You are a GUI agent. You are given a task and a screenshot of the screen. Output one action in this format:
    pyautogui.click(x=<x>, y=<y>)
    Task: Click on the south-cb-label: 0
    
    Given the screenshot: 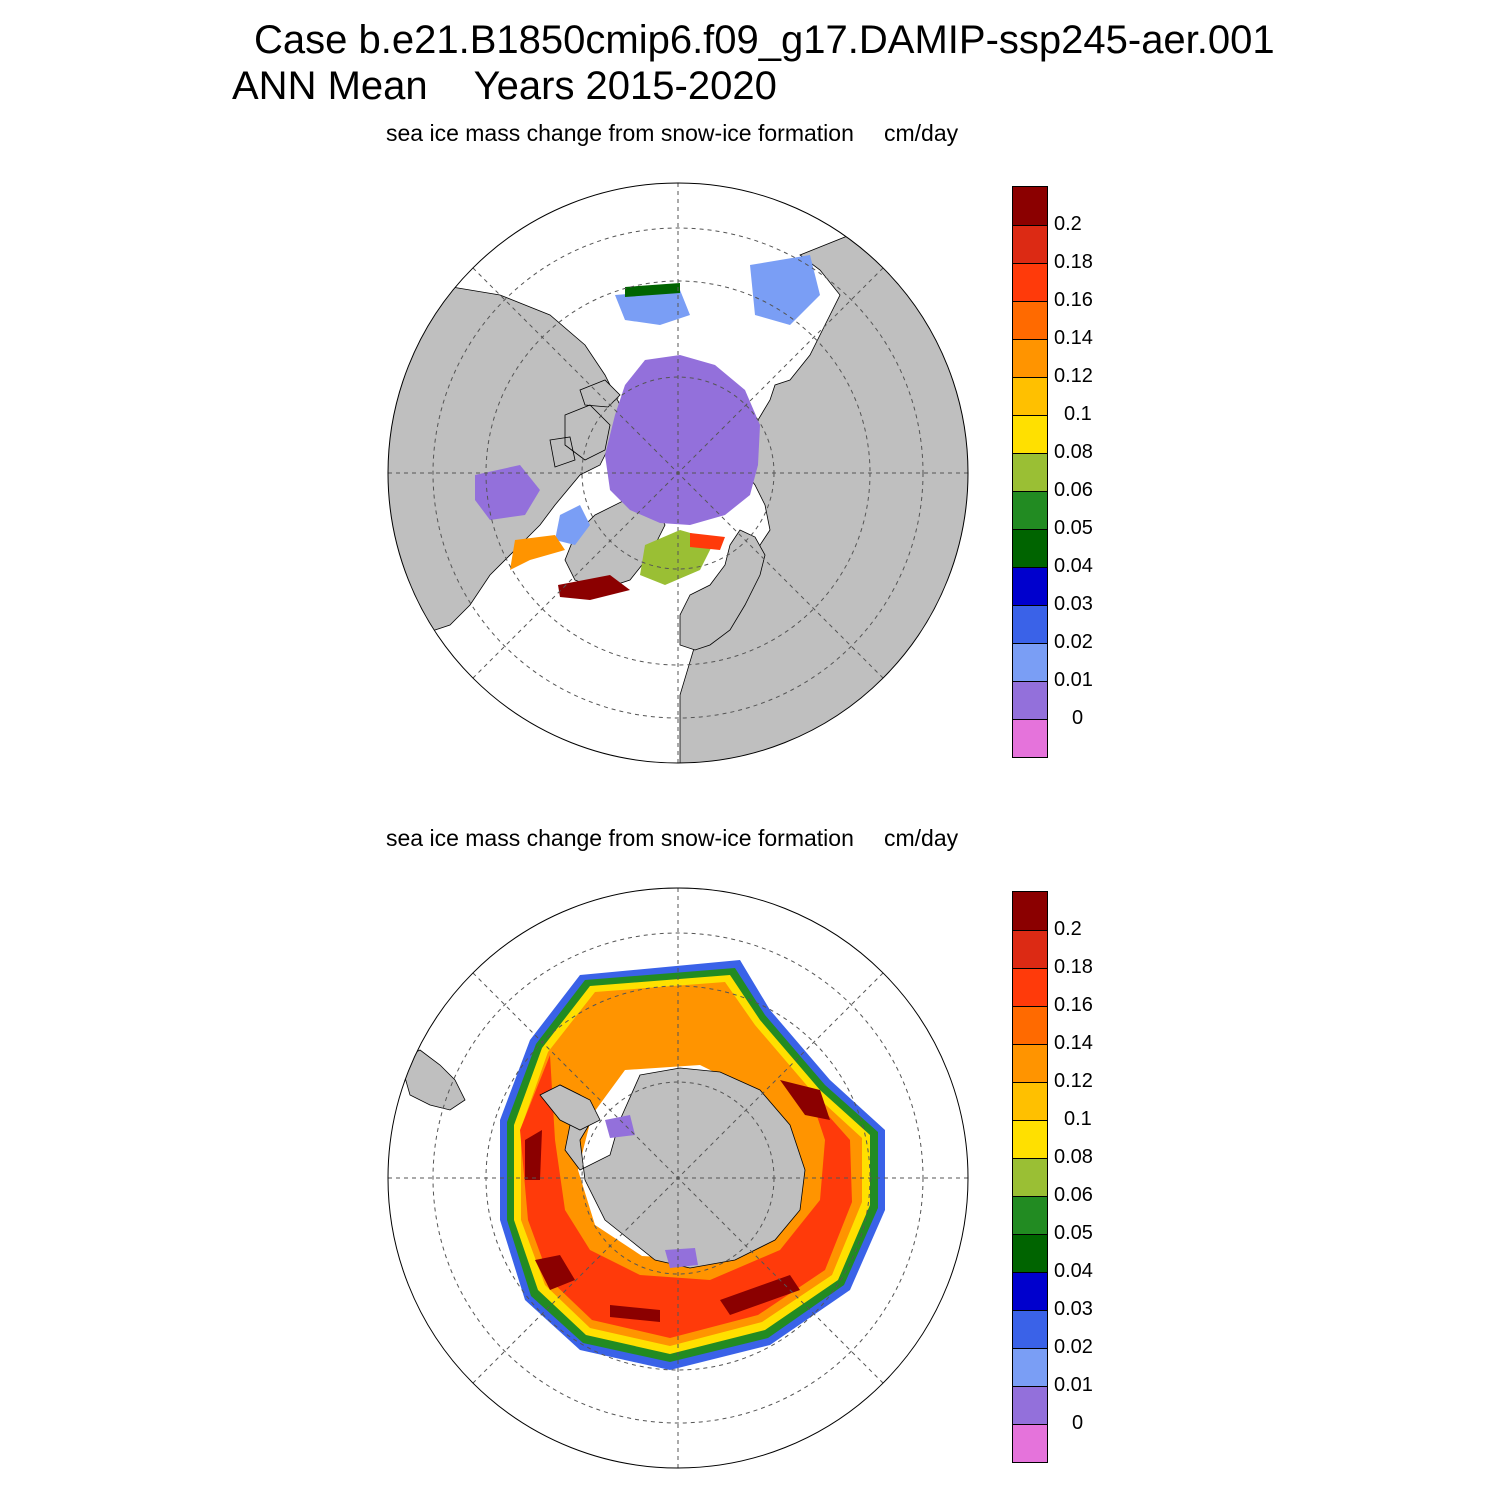 What is the action you would take?
    pyautogui.click(x=1078, y=1423)
    